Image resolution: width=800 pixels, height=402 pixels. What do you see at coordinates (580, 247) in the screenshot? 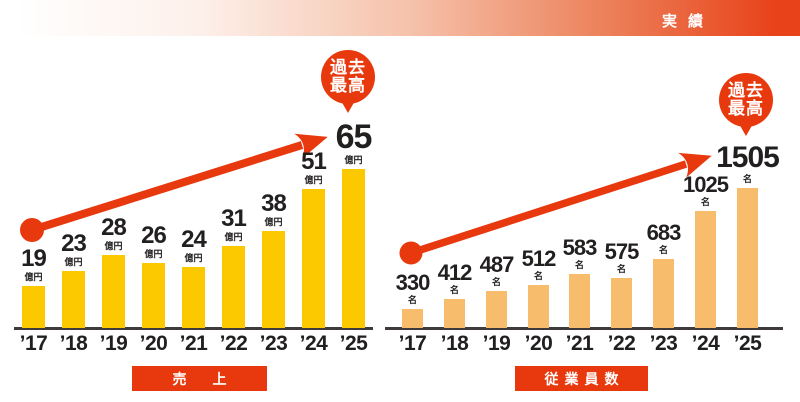
I see `bar-value: 583` at bounding box center [580, 247].